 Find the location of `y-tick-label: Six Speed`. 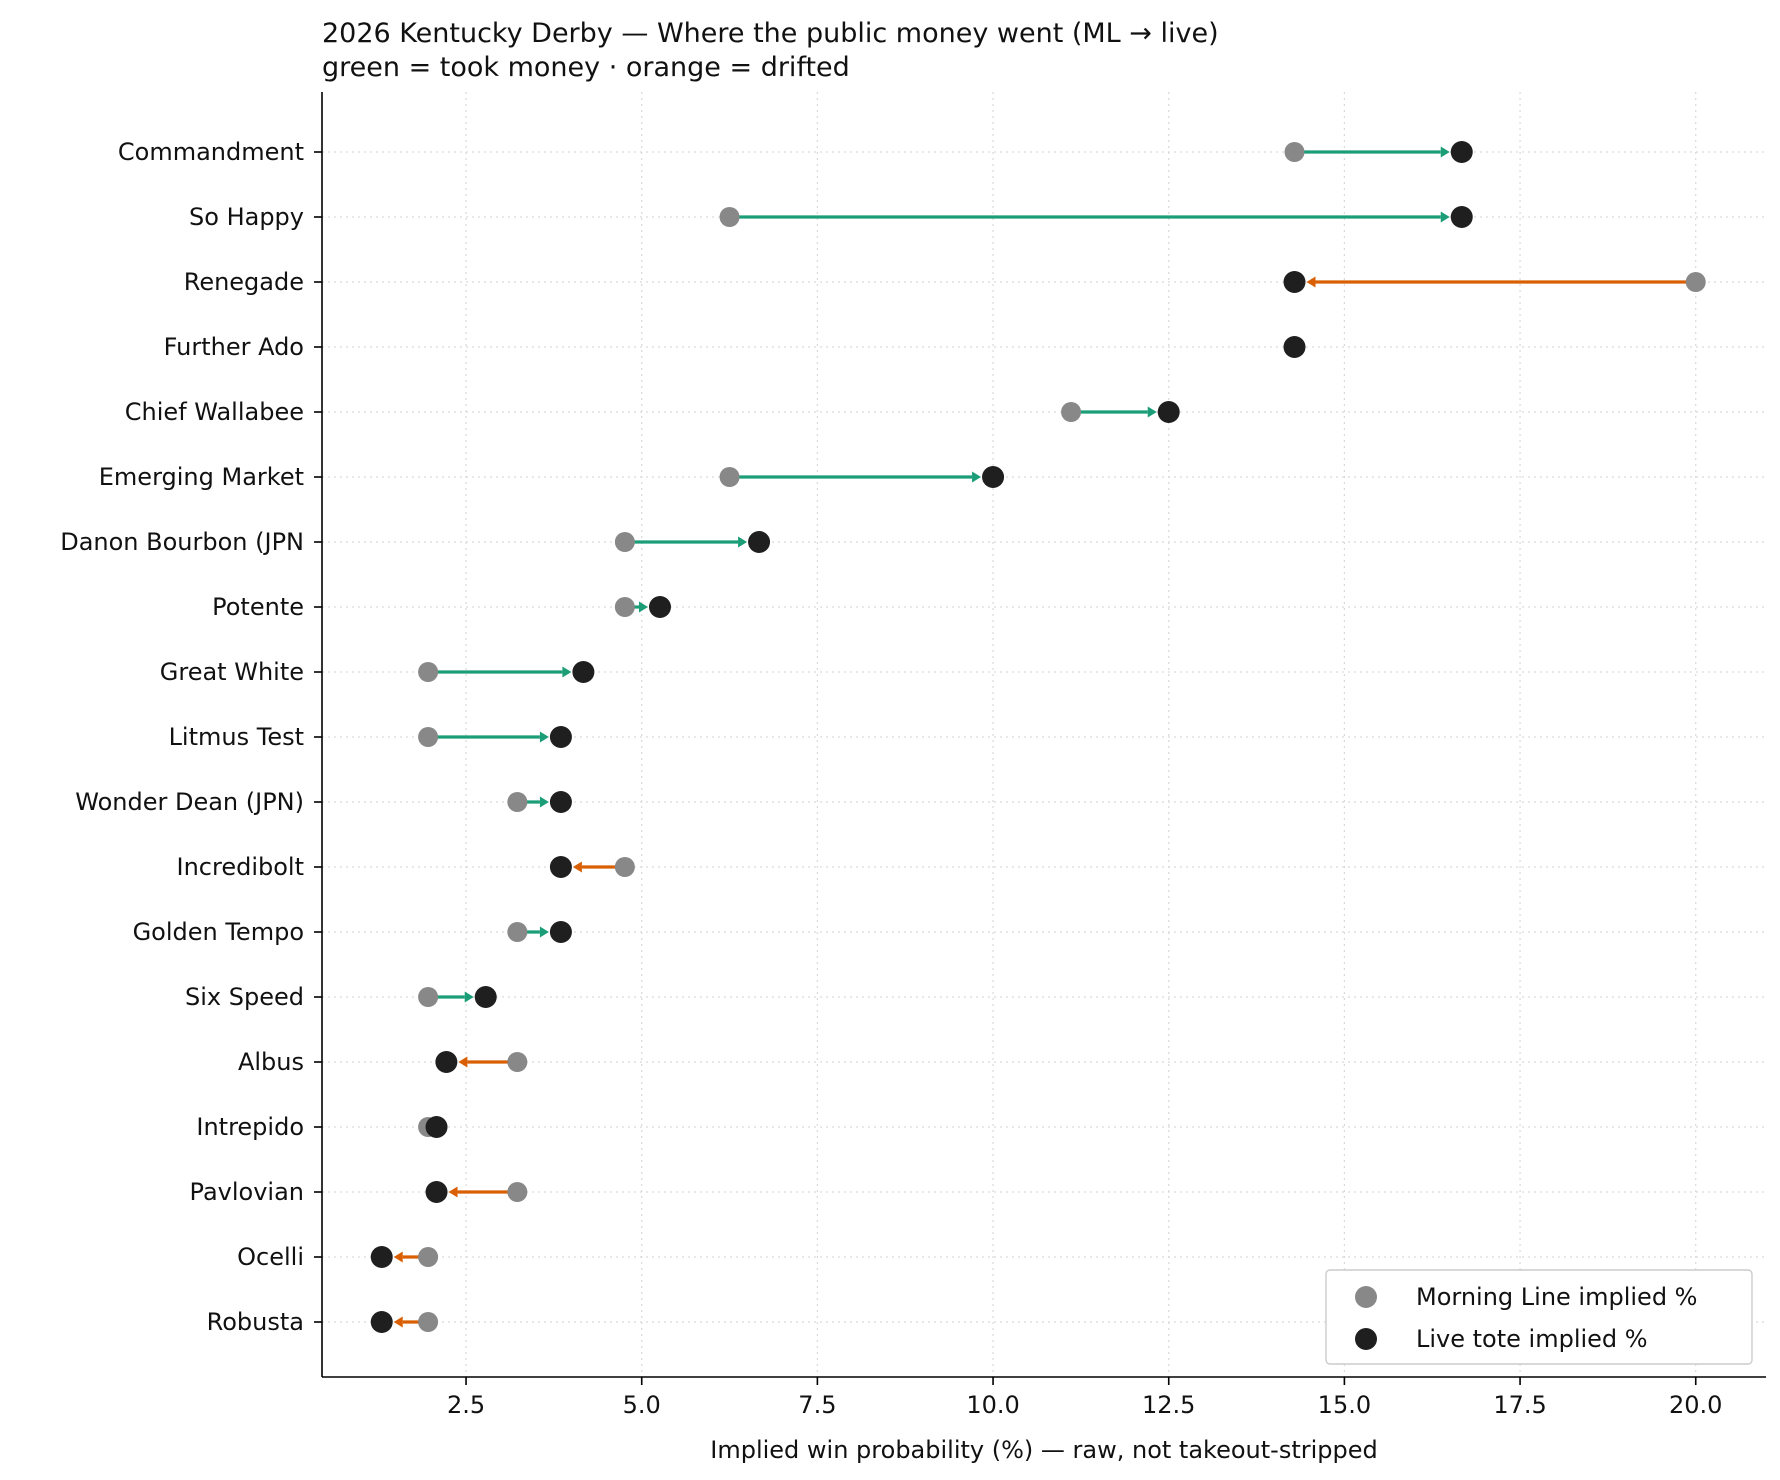

y-tick-label: Six Speed is located at coordinates (244, 997).